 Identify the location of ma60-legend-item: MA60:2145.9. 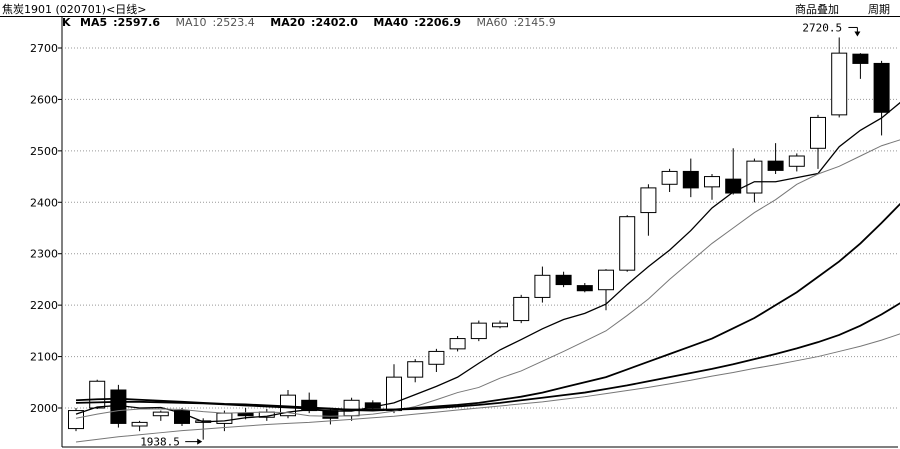
(516, 22).